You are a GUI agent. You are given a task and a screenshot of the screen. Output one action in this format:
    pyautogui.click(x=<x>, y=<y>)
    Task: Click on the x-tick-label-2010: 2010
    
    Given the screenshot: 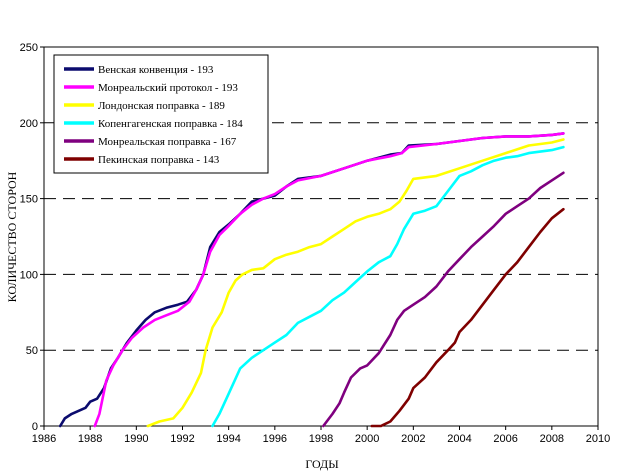 What is the action you would take?
    pyautogui.click(x=598, y=439)
    